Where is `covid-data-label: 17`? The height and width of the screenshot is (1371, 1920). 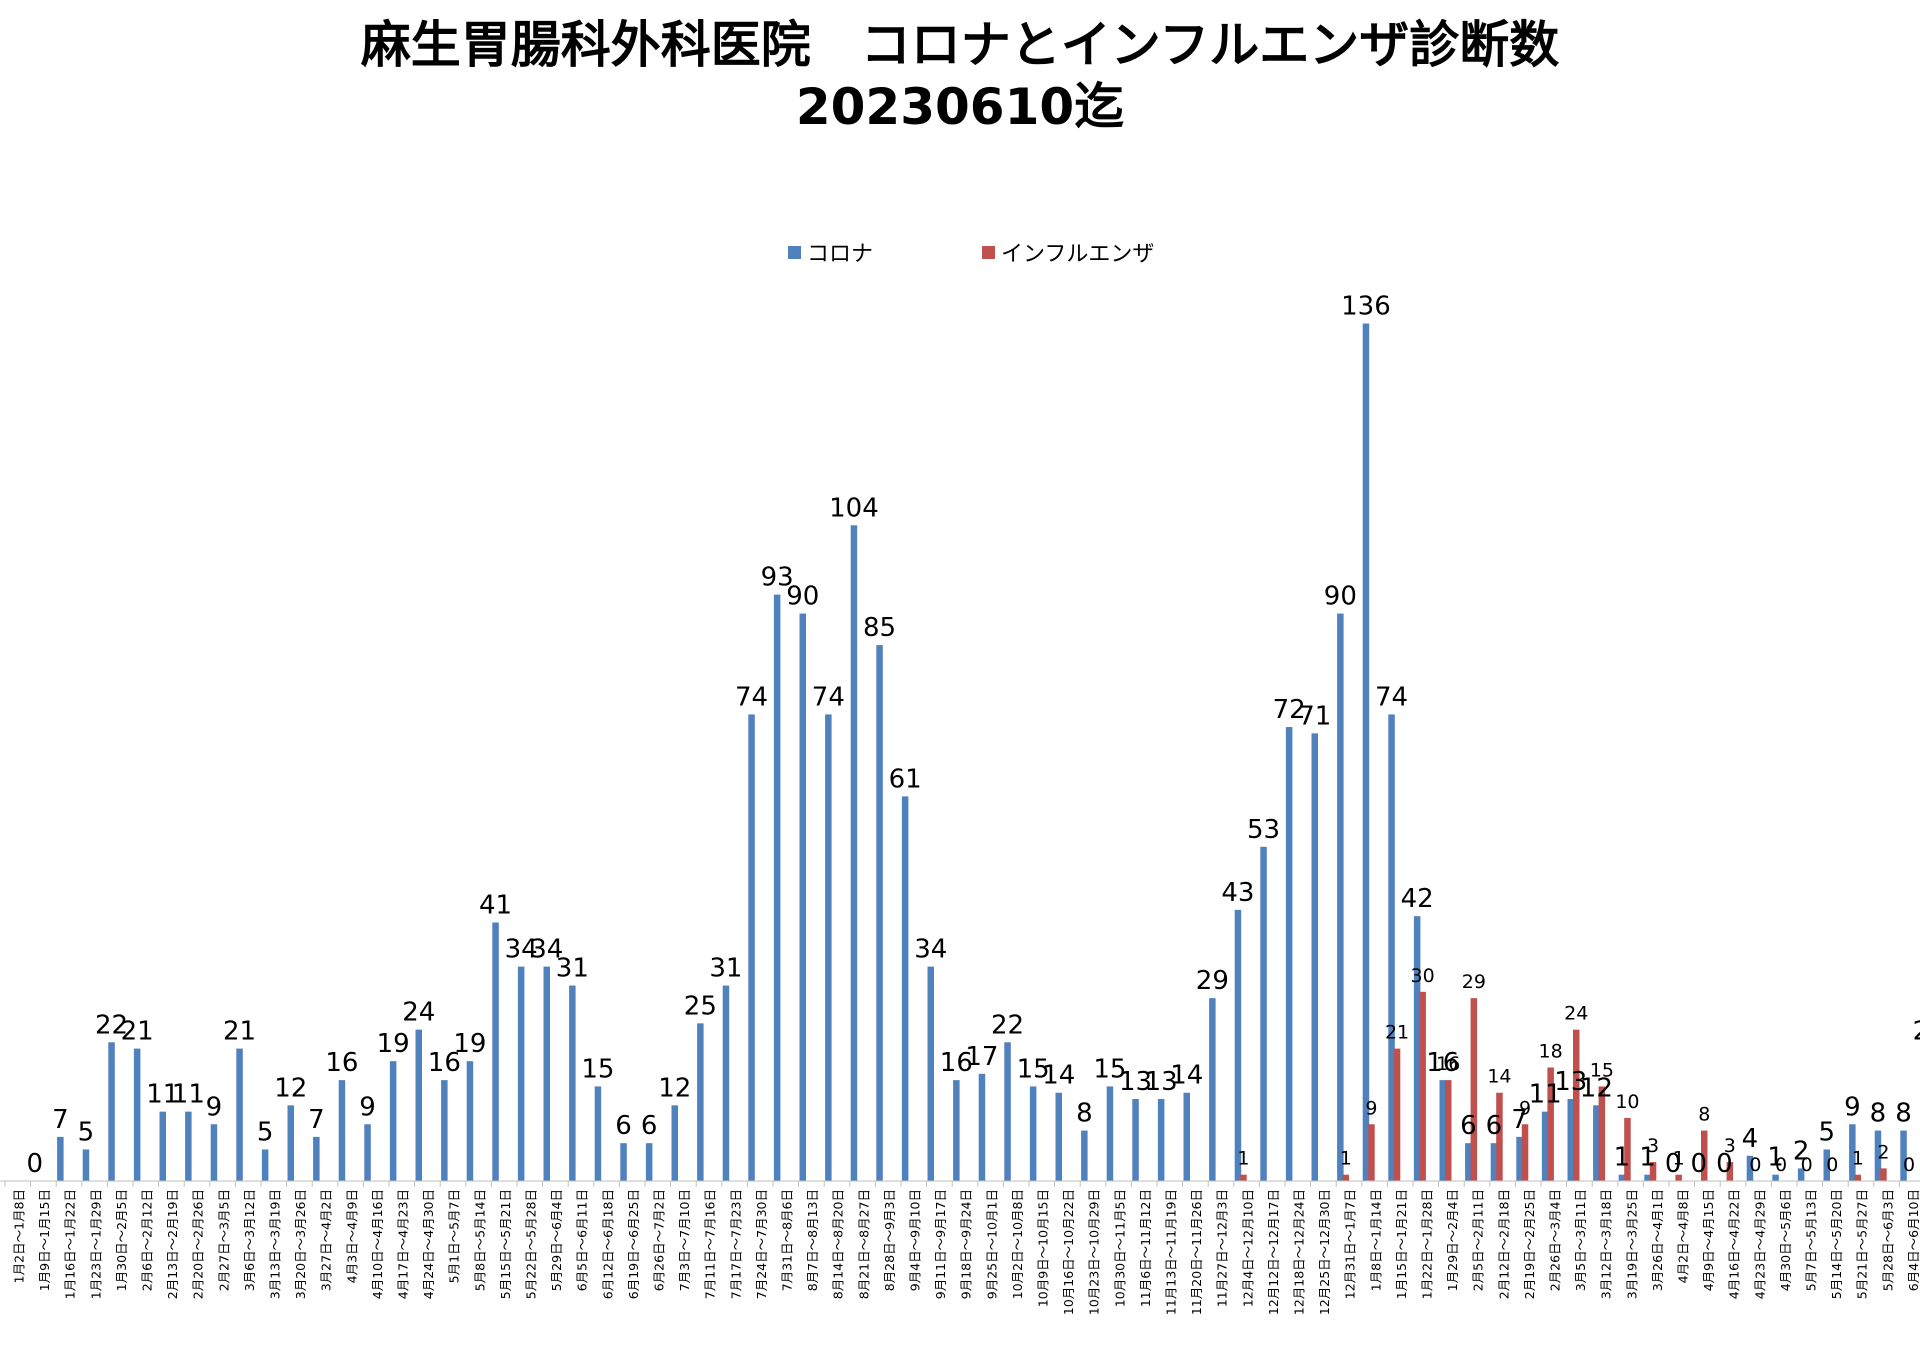 covid-data-label: 17 is located at coordinates (981, 1057).